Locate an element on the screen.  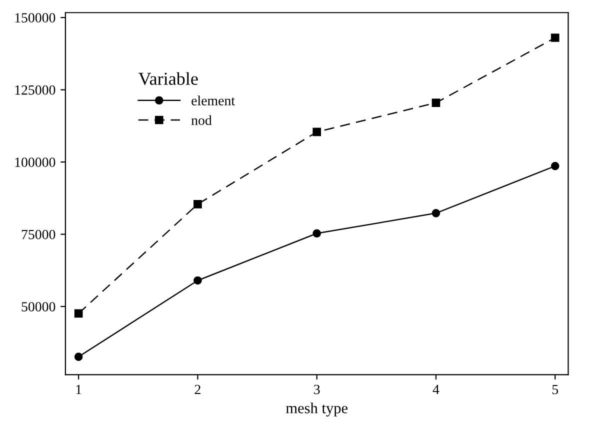
x-tick-label: 5 is located at coordinates (555, 389).